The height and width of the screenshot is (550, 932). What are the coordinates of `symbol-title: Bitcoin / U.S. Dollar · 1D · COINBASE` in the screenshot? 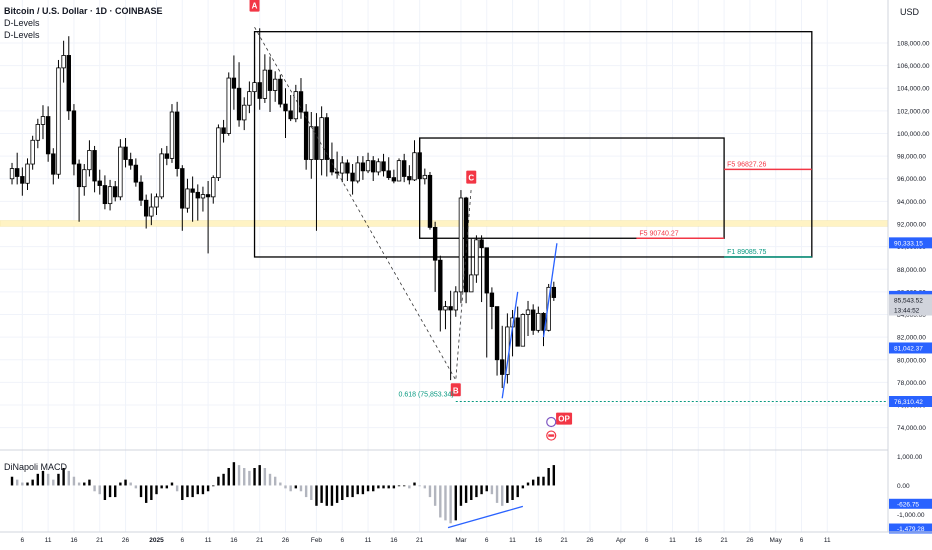 It's located at (83, 11).